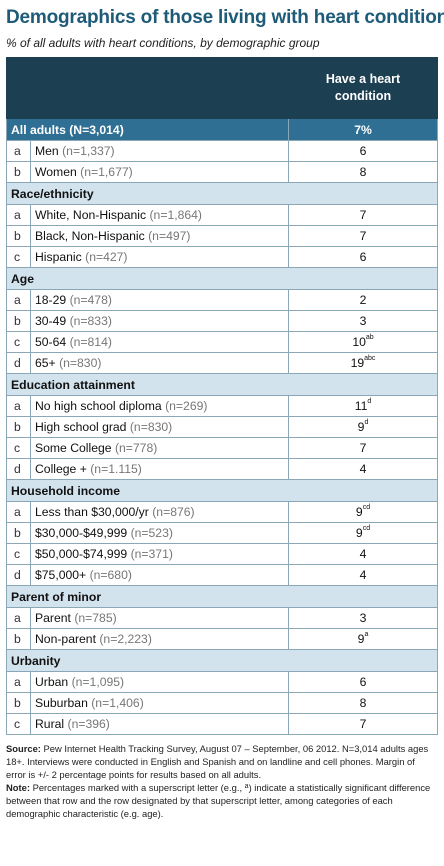 This screenshot has width=444, height=866. What do you see at coordinates (151, 533) in the screenshot?
I see `row-sample-size: (n=523)` at bounding box center [151, 533].